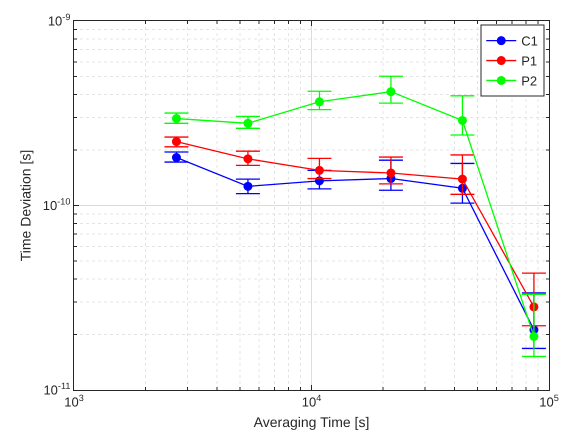 This screenshot has height=448, width=571. Describe the element at coordinates (312, 401) in the screenshot. I see `x-tick-label: 10$^{4}$` at that location.